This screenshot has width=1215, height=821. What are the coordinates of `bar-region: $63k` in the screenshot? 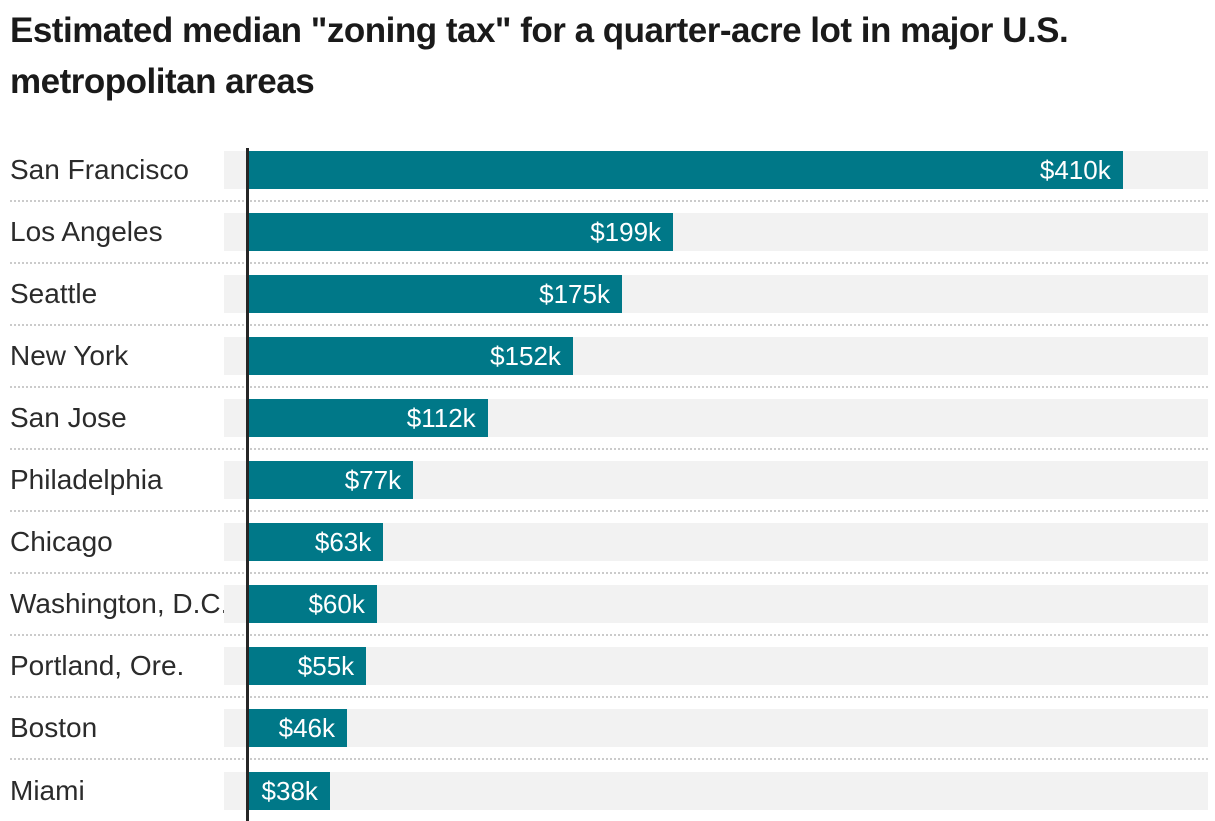 It's located at (728, 542).